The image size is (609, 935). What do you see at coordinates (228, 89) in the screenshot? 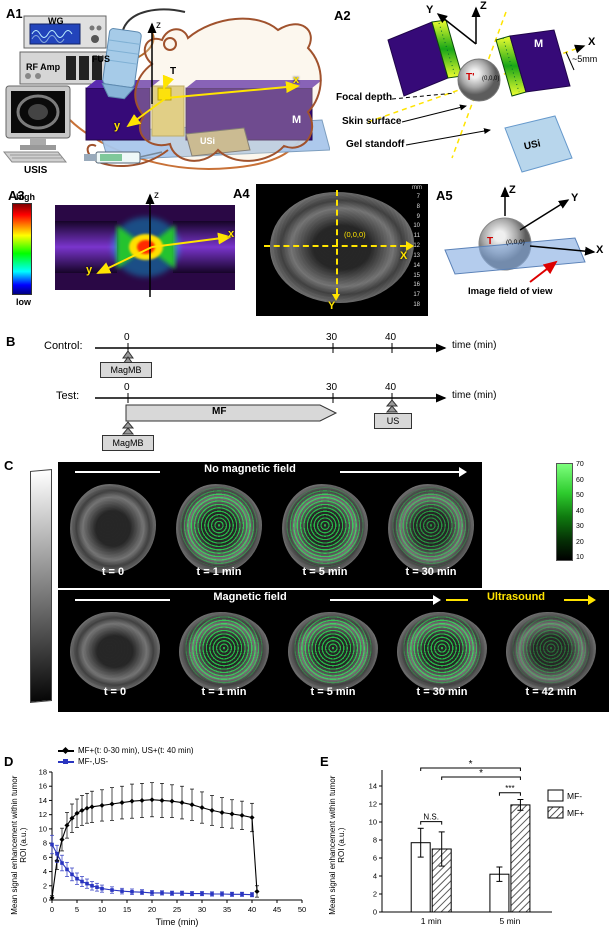
I see `mouse-outline` at bounding box center [228, 89].